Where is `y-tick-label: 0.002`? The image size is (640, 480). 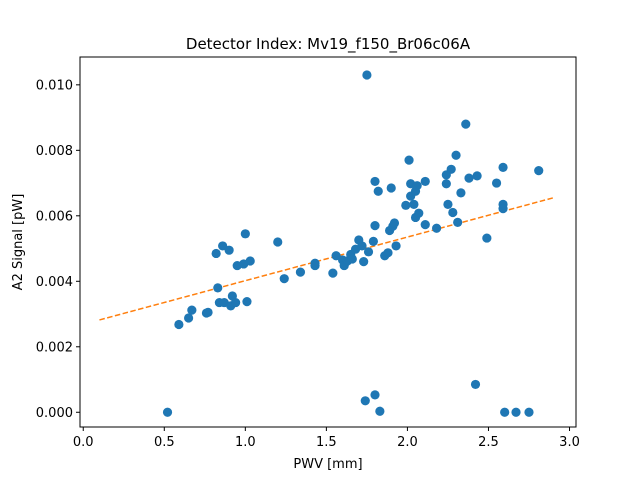
y-tick-label: 0.002 is located at coordinates (54, 347).